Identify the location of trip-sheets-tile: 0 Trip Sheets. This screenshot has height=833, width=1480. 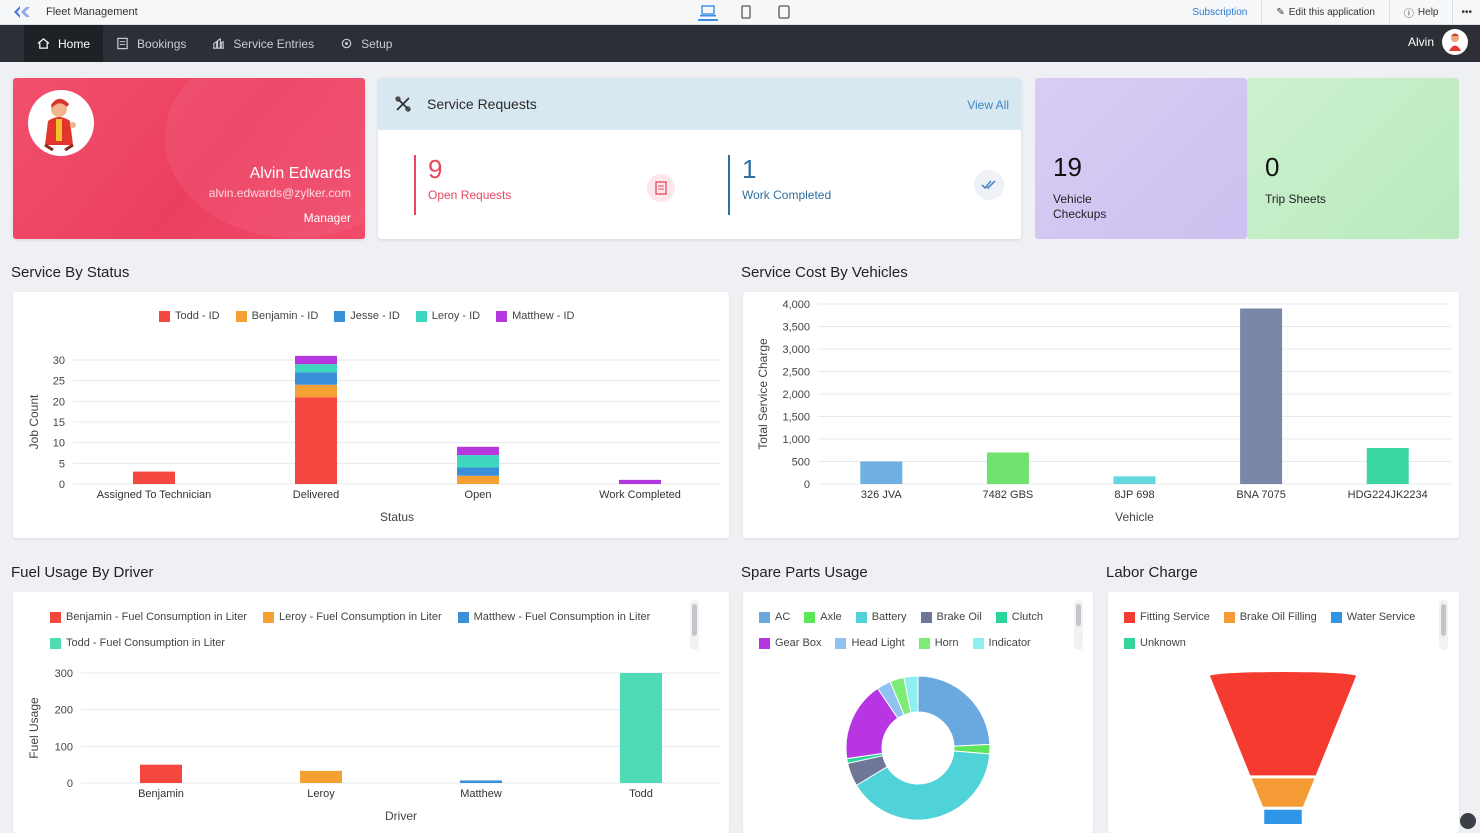
(1353, 158).